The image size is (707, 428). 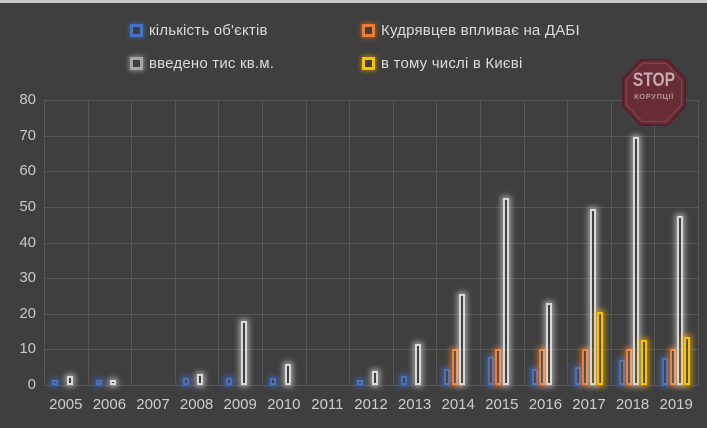 I want to click on bar-введено-тис-кв.м.-2010, so click(x=287, y=374).